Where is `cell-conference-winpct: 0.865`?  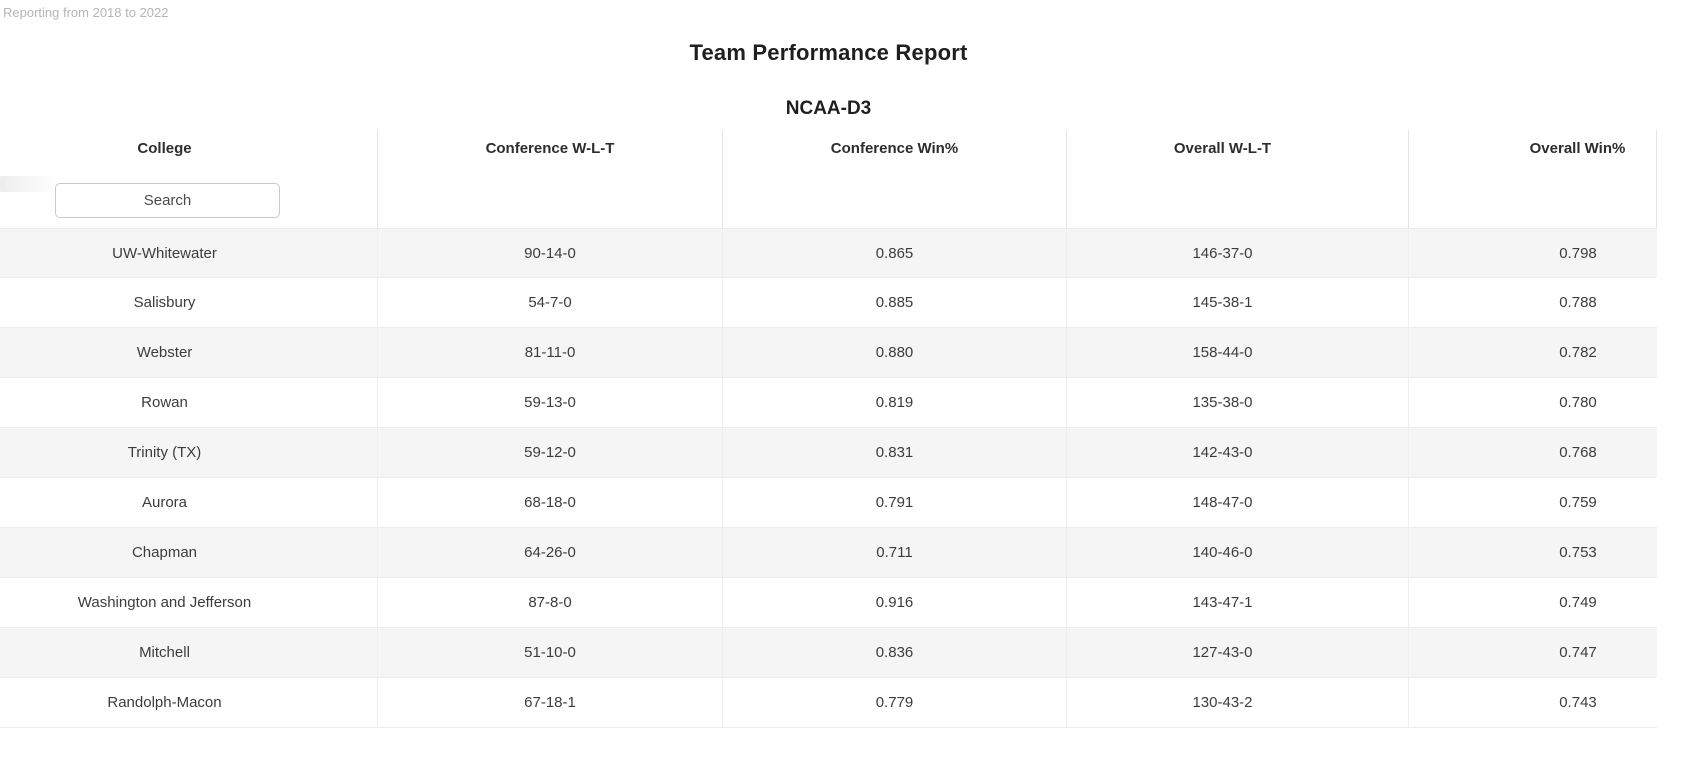
cell-conference-winpct: 0.865 is located at coordinates (895, 253).